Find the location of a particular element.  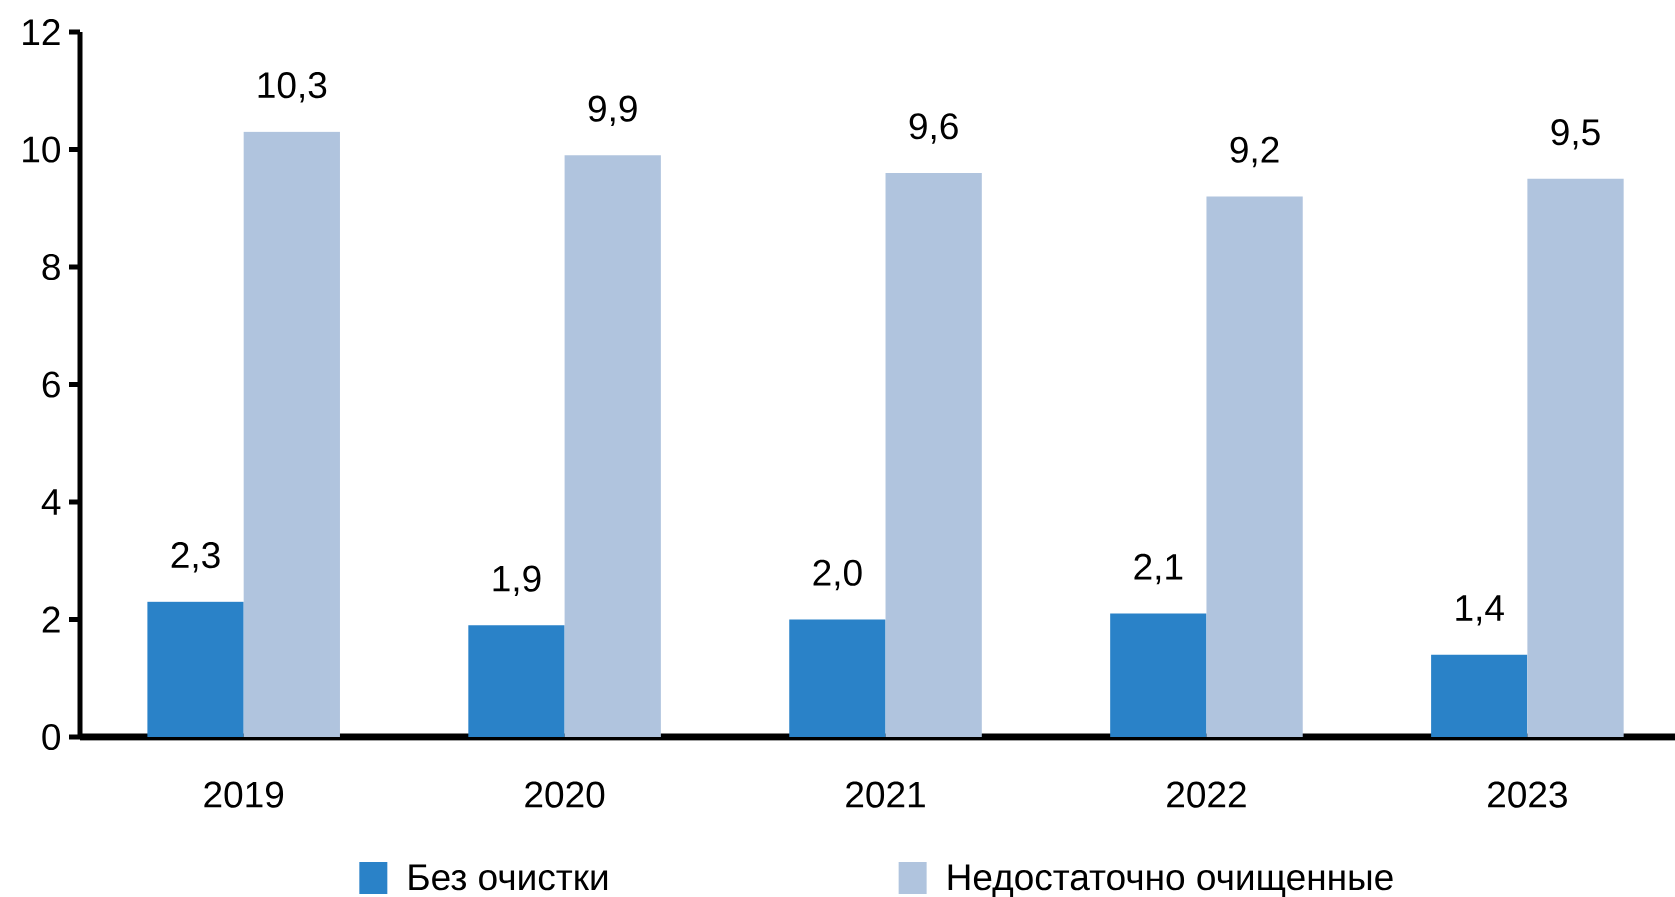

legend-label: Недостаточно очищенные is located at coordinates (1170, 880).